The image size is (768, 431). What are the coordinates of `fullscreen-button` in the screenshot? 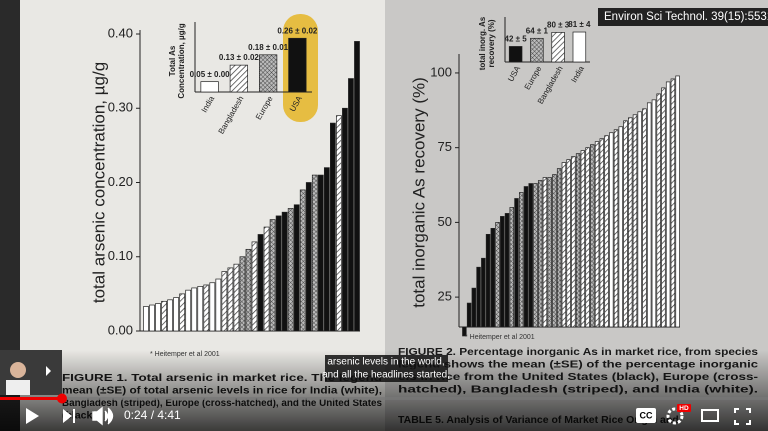 It's located at (742, 416).